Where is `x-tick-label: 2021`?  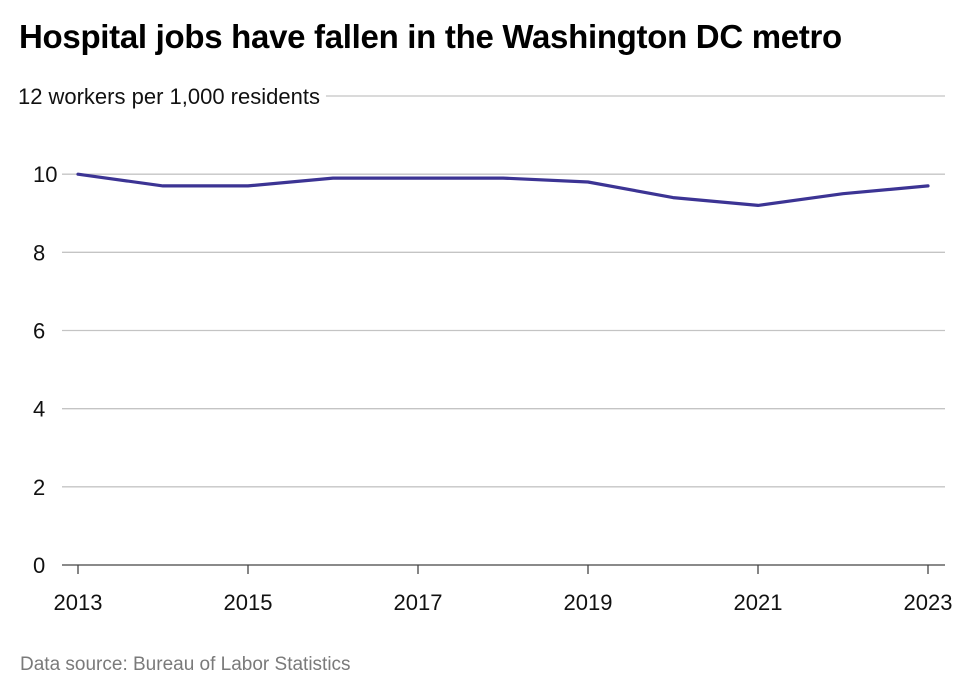 x-tick-label: 2021 is located at coordinates (758, 602).